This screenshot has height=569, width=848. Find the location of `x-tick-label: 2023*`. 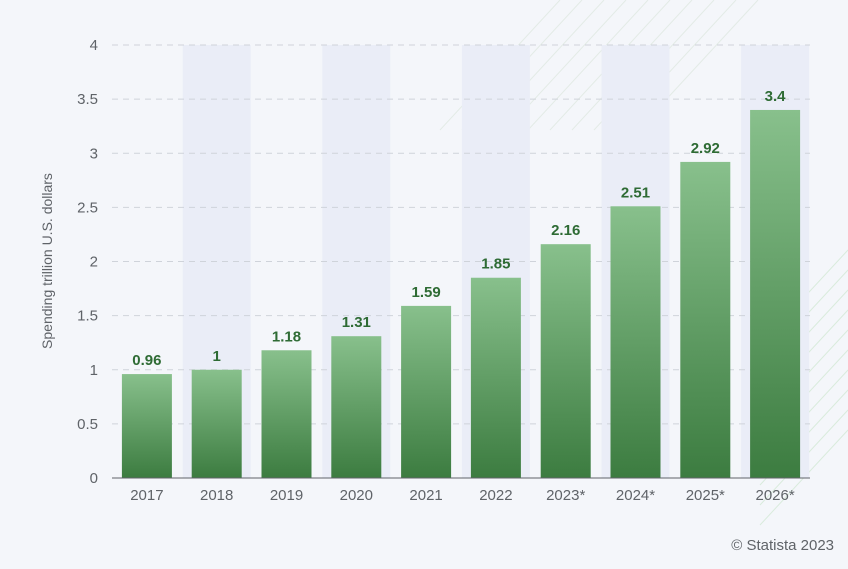

x-tick-label: 2023* is located at coordinates (565, 495).